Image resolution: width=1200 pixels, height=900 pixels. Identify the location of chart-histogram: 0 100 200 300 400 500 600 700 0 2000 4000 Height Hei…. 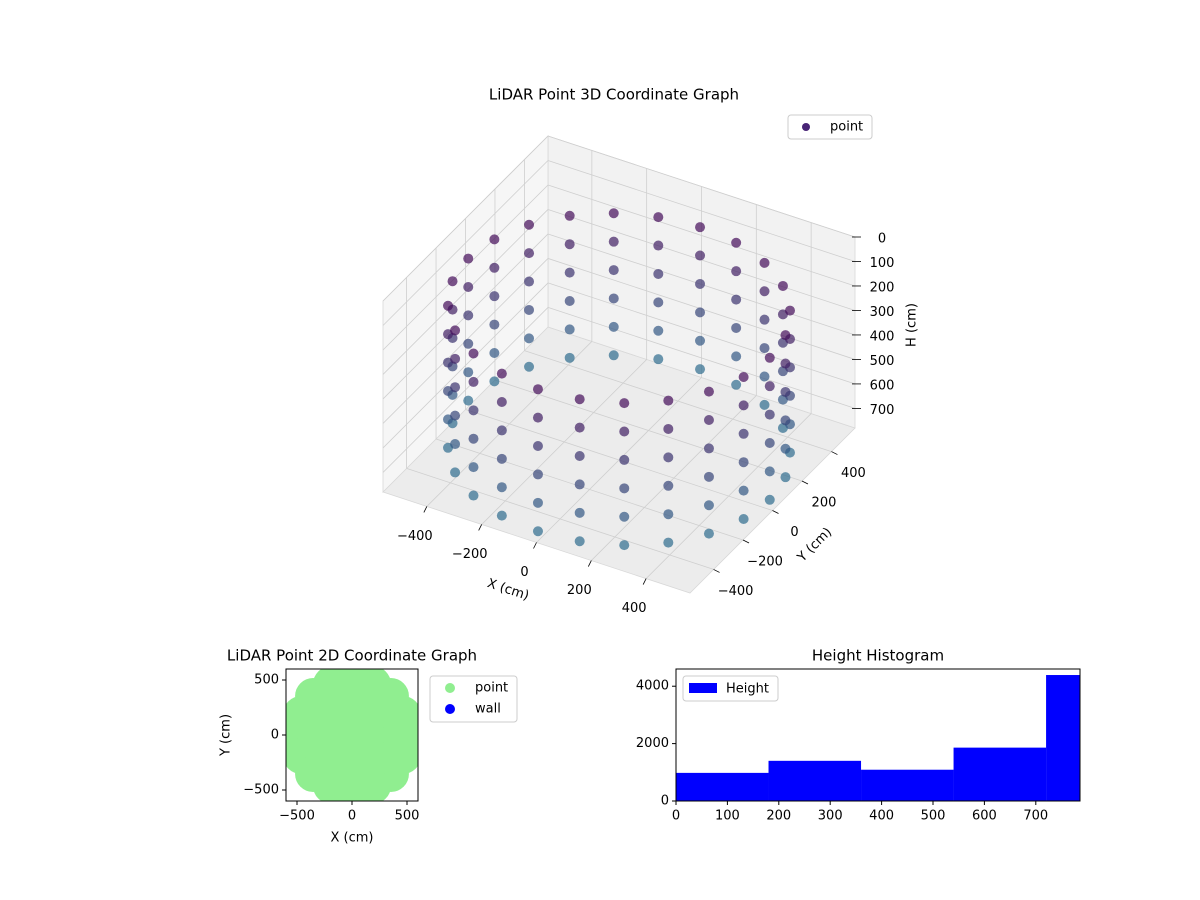
(858, 735).